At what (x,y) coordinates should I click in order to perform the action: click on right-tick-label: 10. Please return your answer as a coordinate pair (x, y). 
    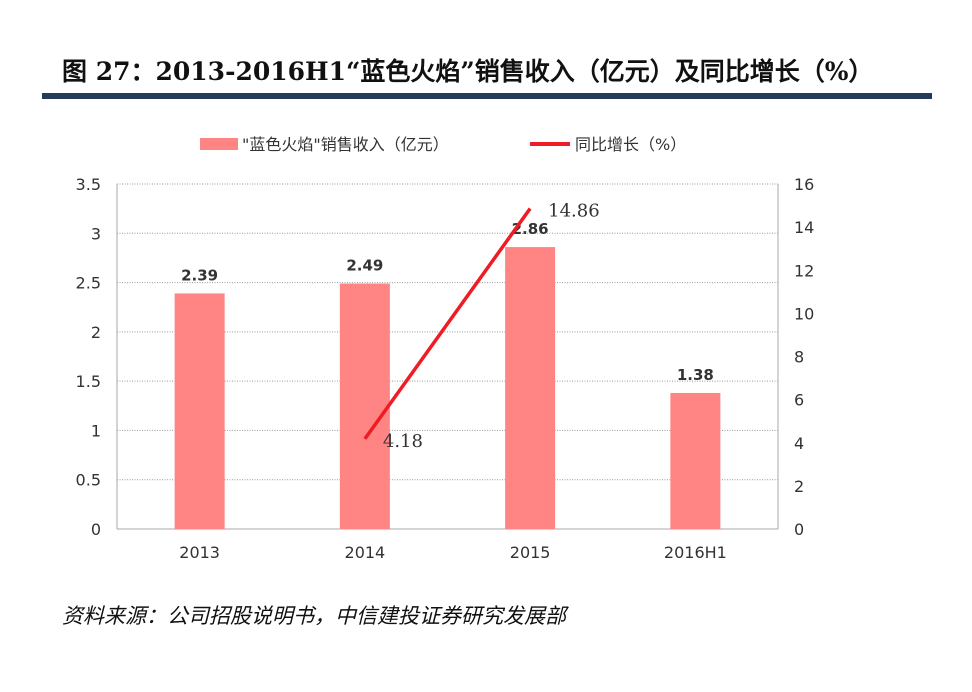
    Looking at the image, I should click on (804, 313).